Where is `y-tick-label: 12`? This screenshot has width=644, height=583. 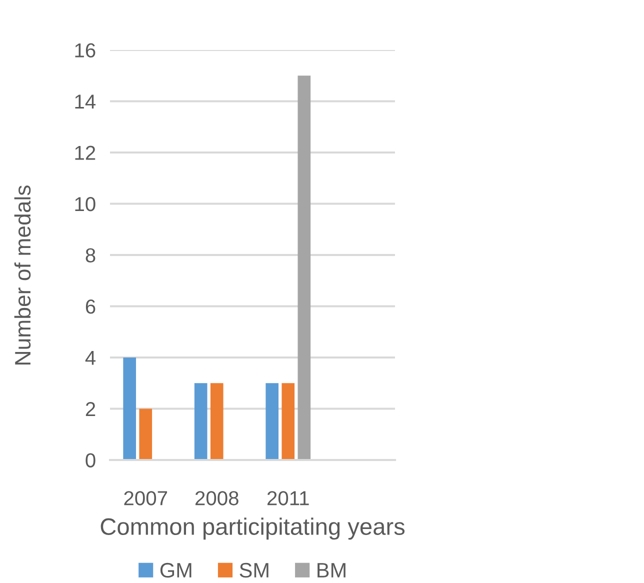
y-tick-label: 12 is located at coordinates (85, 153).